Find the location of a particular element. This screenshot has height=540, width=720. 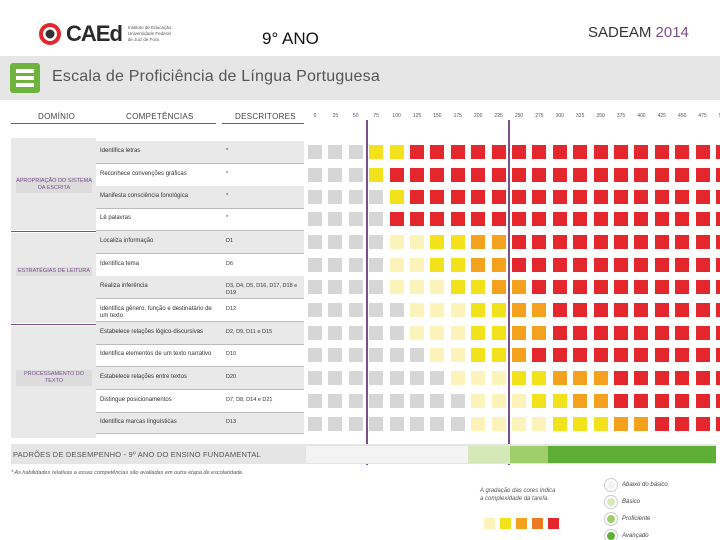

level-label-advanced: Avançado is located at coordinates (635, 536).